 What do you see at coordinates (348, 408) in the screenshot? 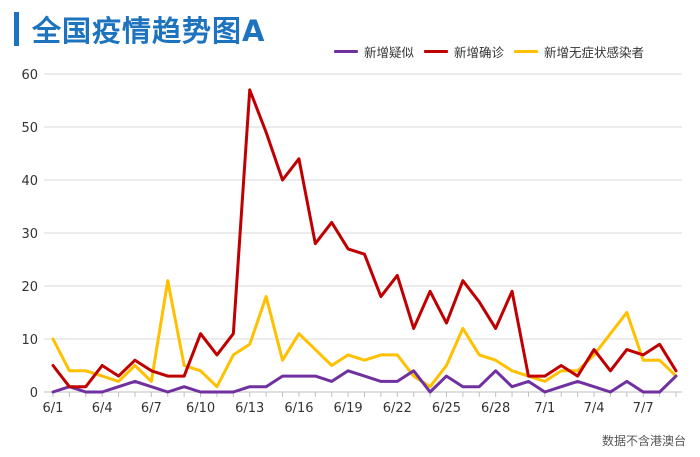
I see `x-tick-label: 6/19` at bounding box center [348, 408].